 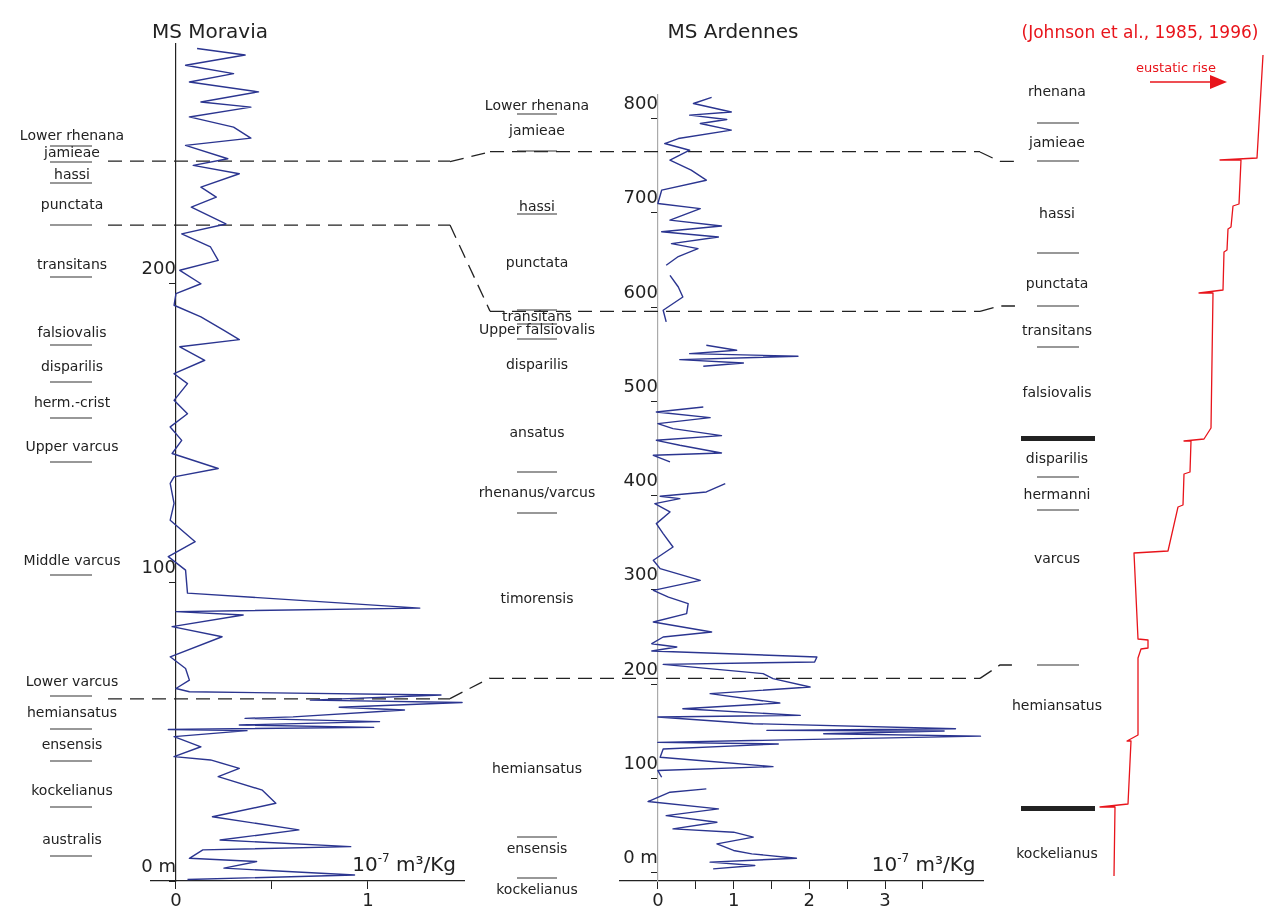 I want to click on text: eustatic rise, so click(x=1176, y=67).